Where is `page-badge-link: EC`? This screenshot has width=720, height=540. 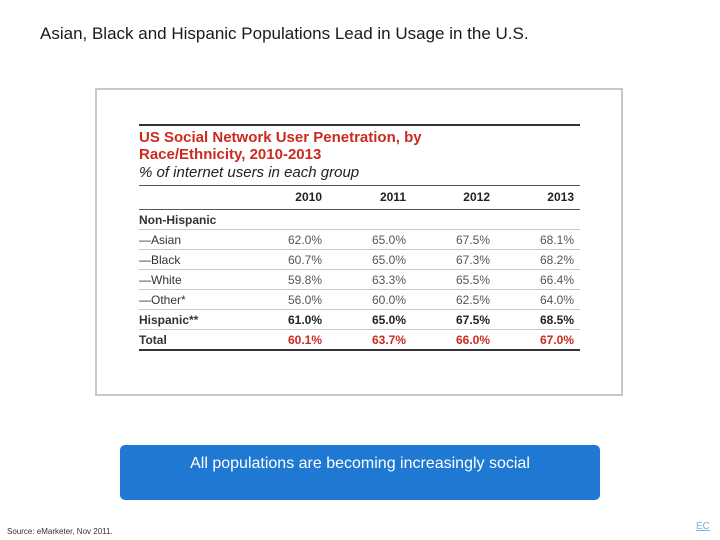
page-badge-link: EC is located at coordinates (703, 526).